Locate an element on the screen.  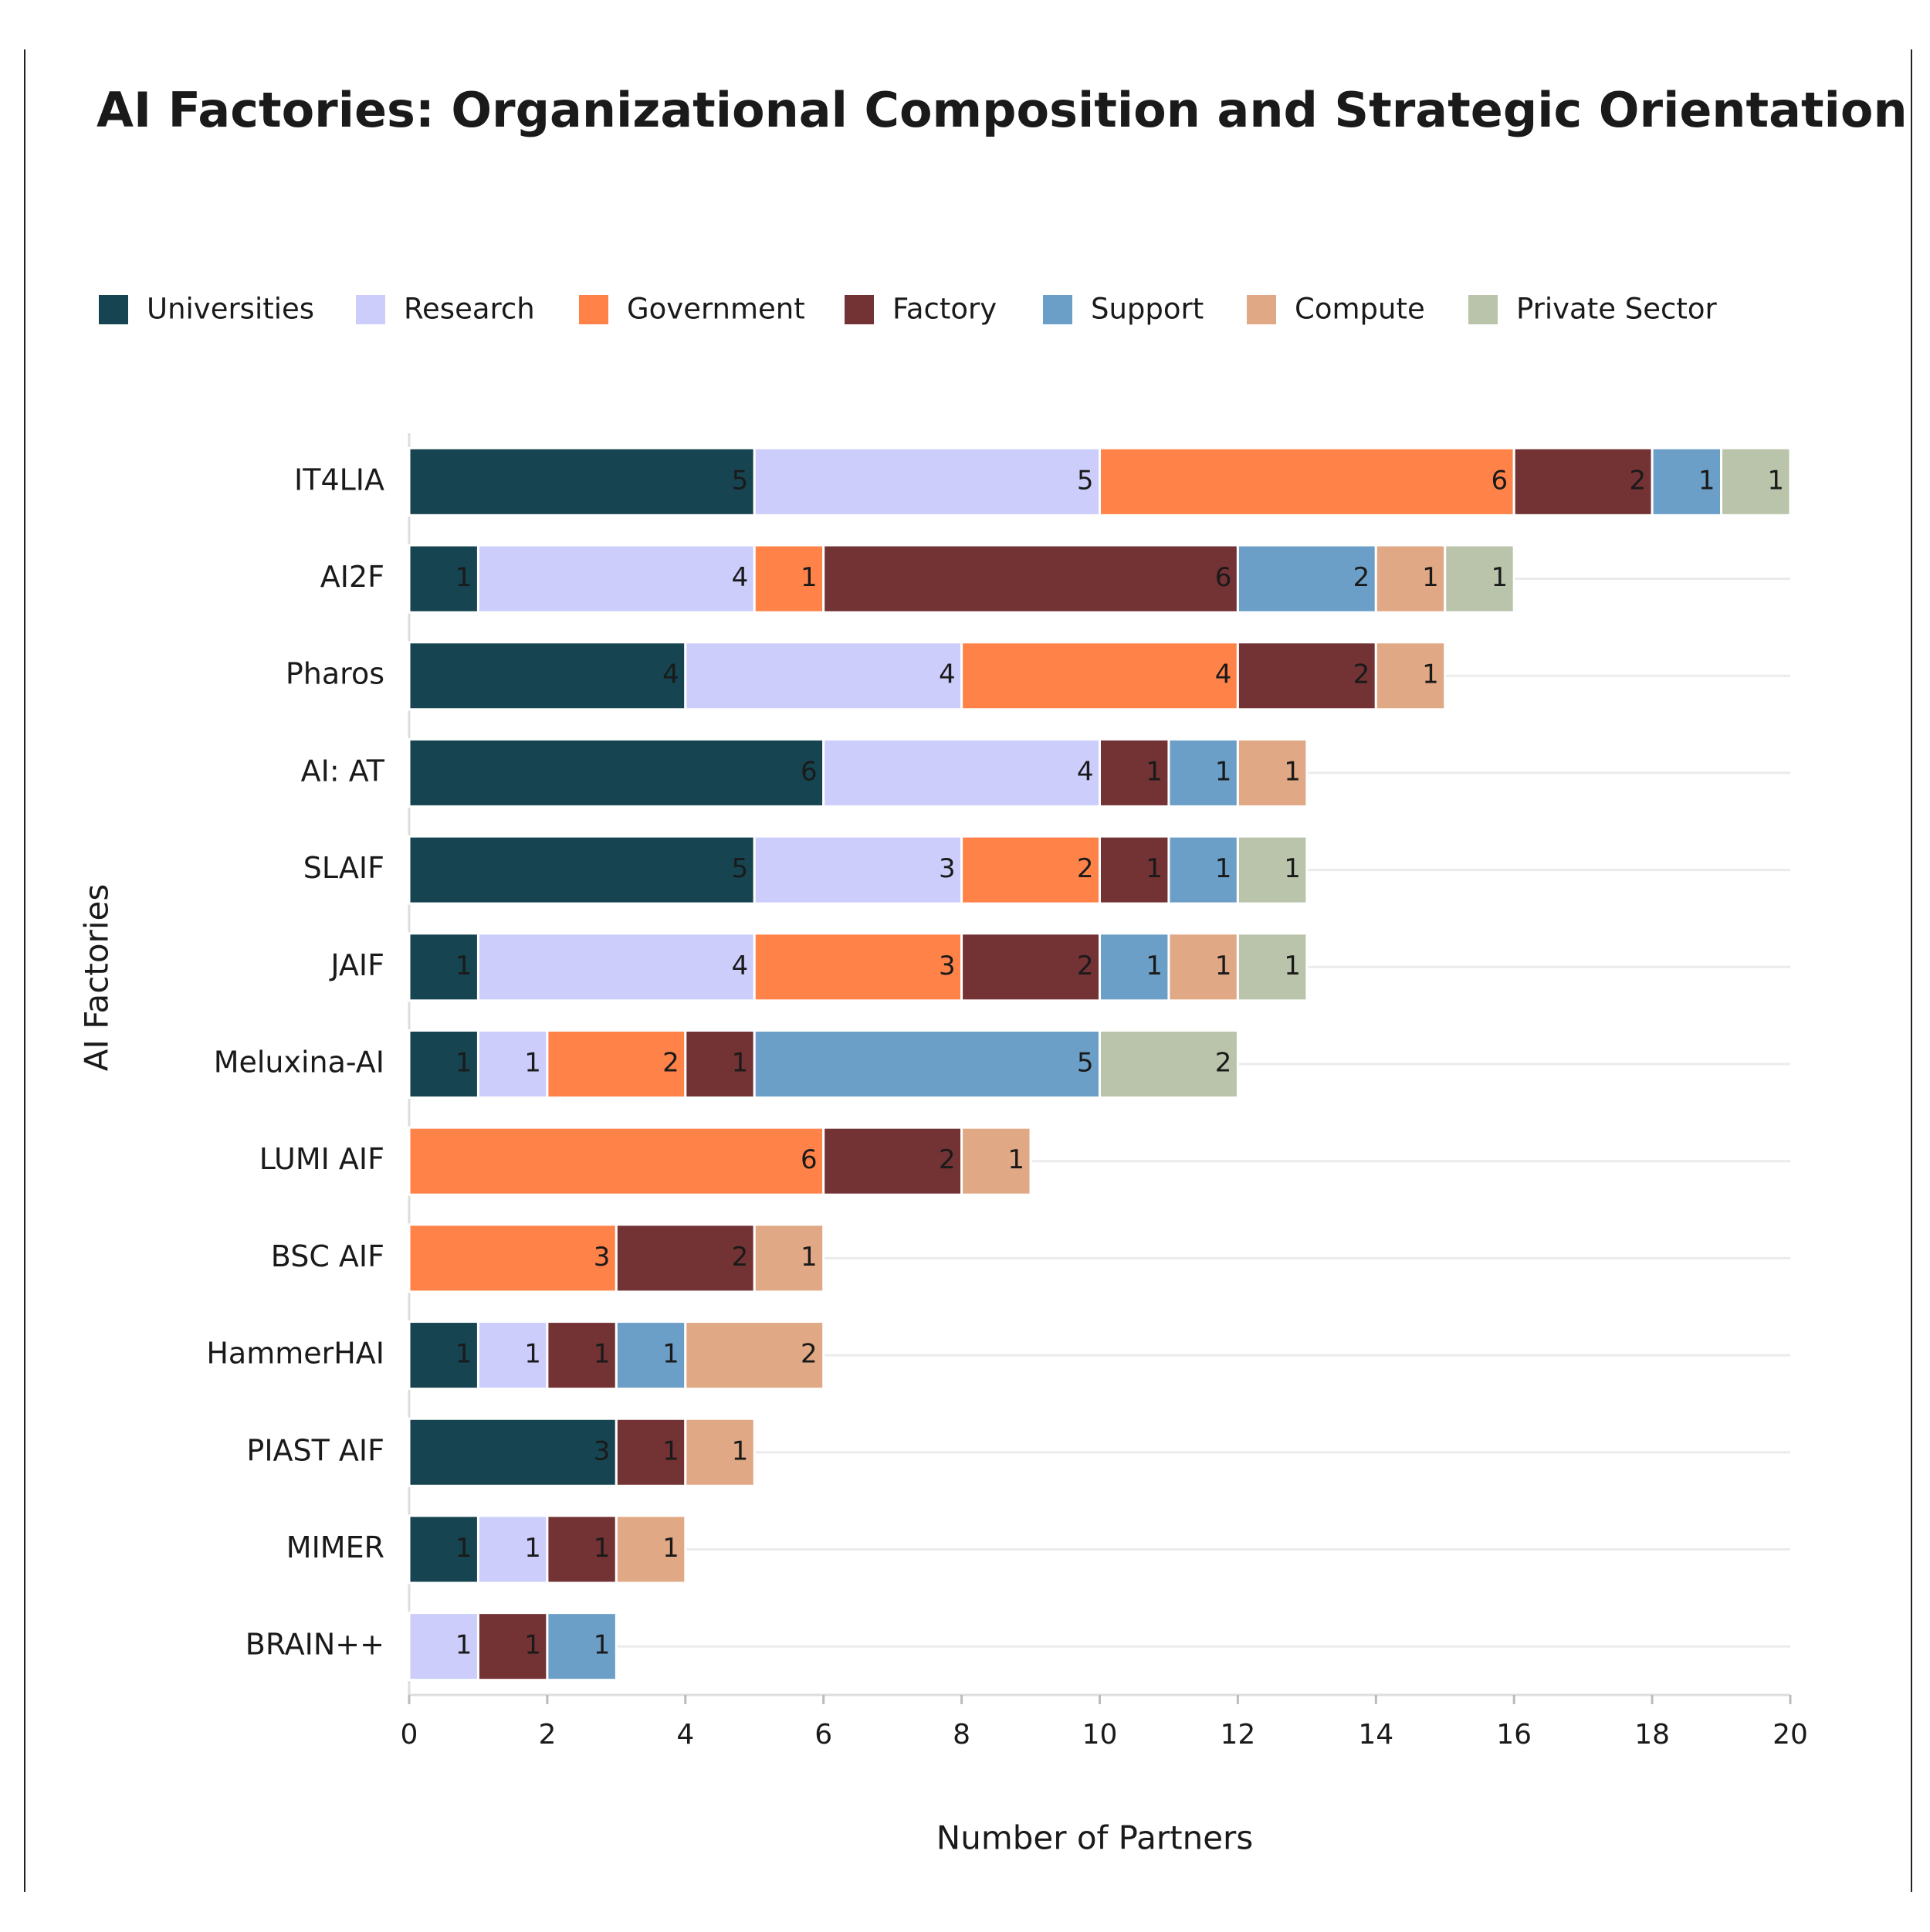
y-axis-label: AI Factories is located at coordinates (97, 977).